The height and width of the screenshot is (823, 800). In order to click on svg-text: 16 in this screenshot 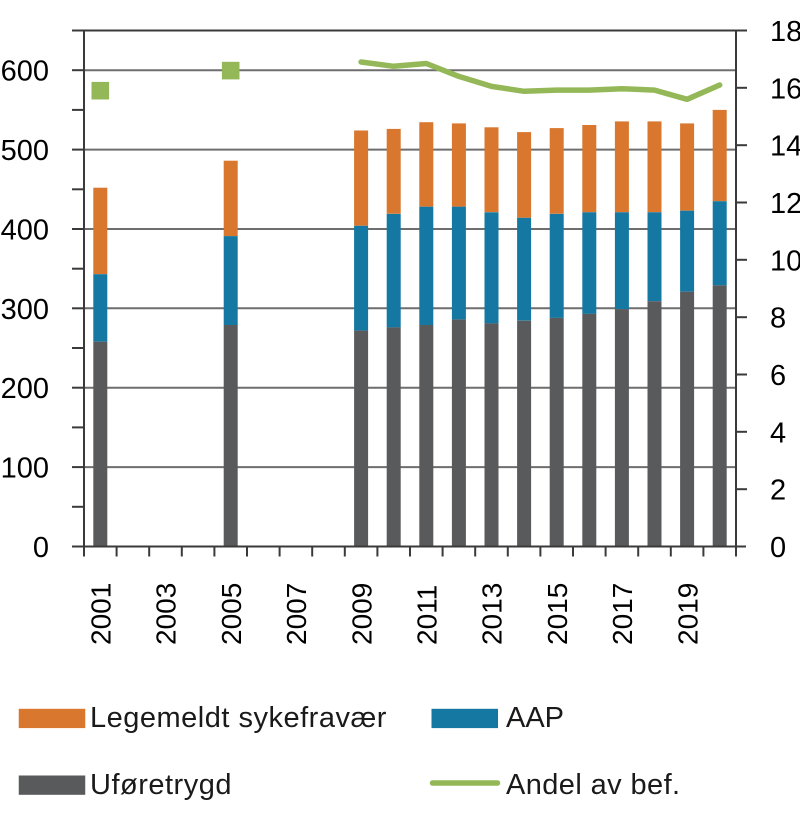, I will do `click(785, 89)`.